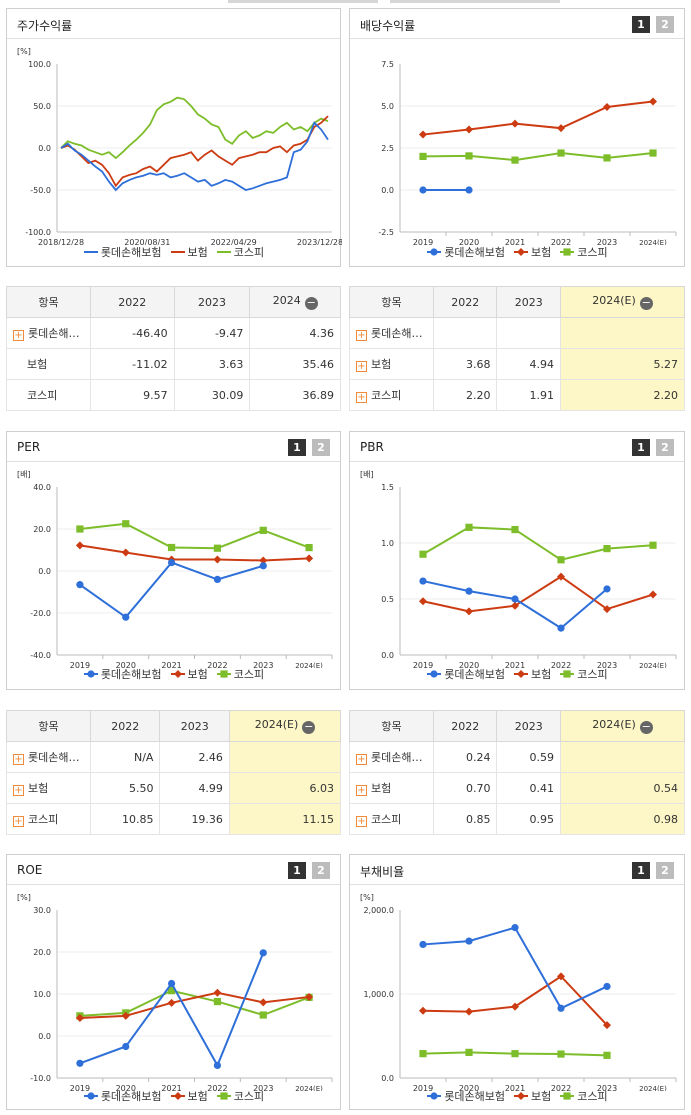 This screenshot has height=1115, width=691. I want to click on table-row: + 보험 5.50 4.99 6.03, so click(174, 788).